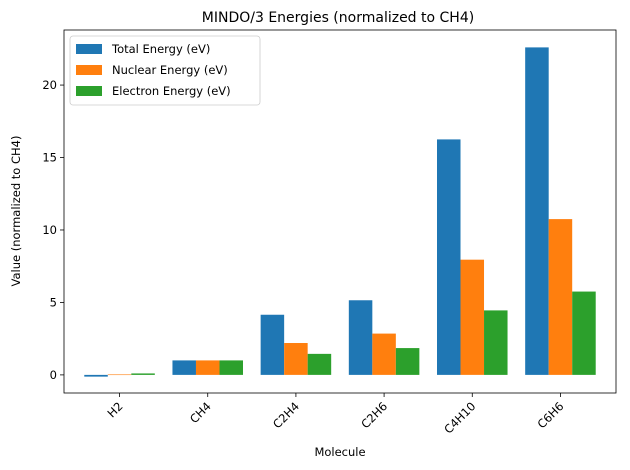  What do you see at coordinates (338, 18) in the screenshot?
I see `chart-title: MINDO/3 Energies (normalized to CH4)` at bounding box center [338, 18].